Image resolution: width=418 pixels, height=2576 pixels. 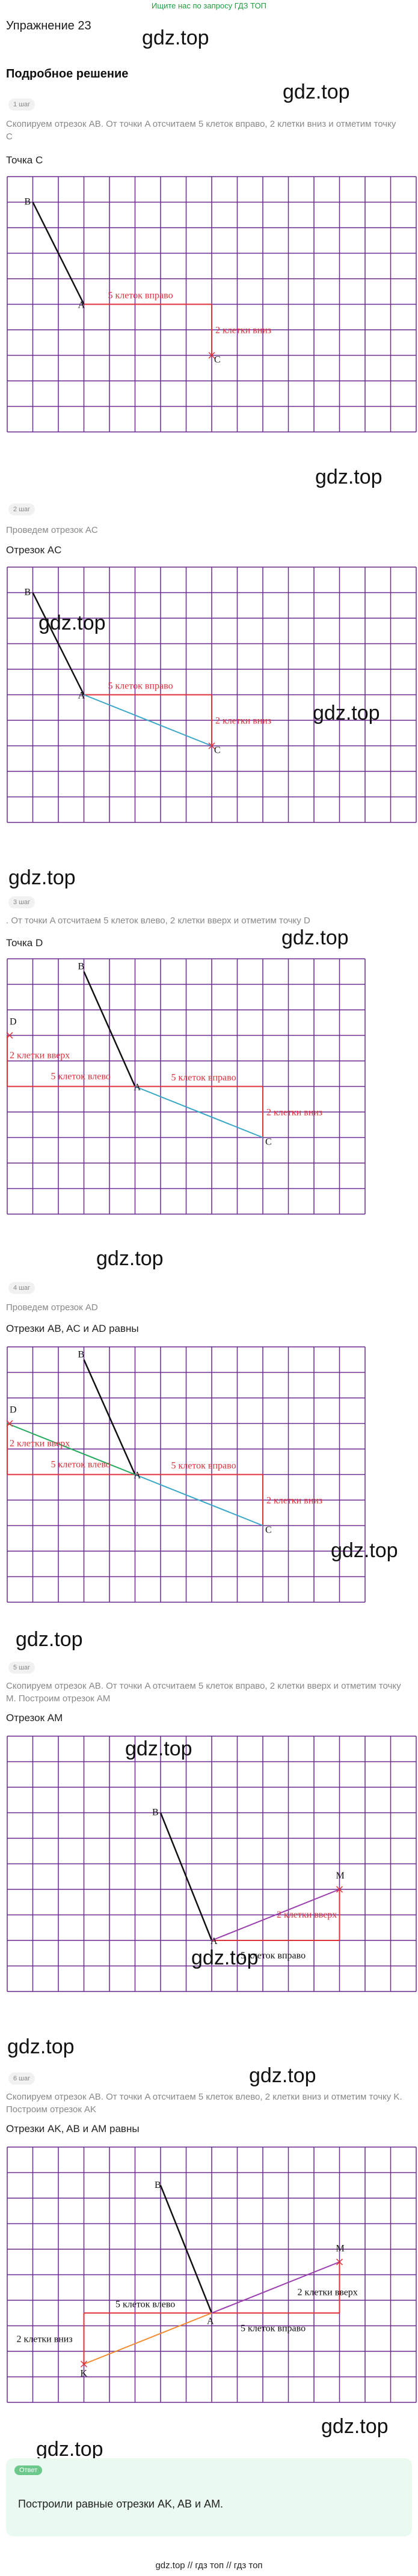 I want to click on segment-ak, so click(x=148, y=2338).